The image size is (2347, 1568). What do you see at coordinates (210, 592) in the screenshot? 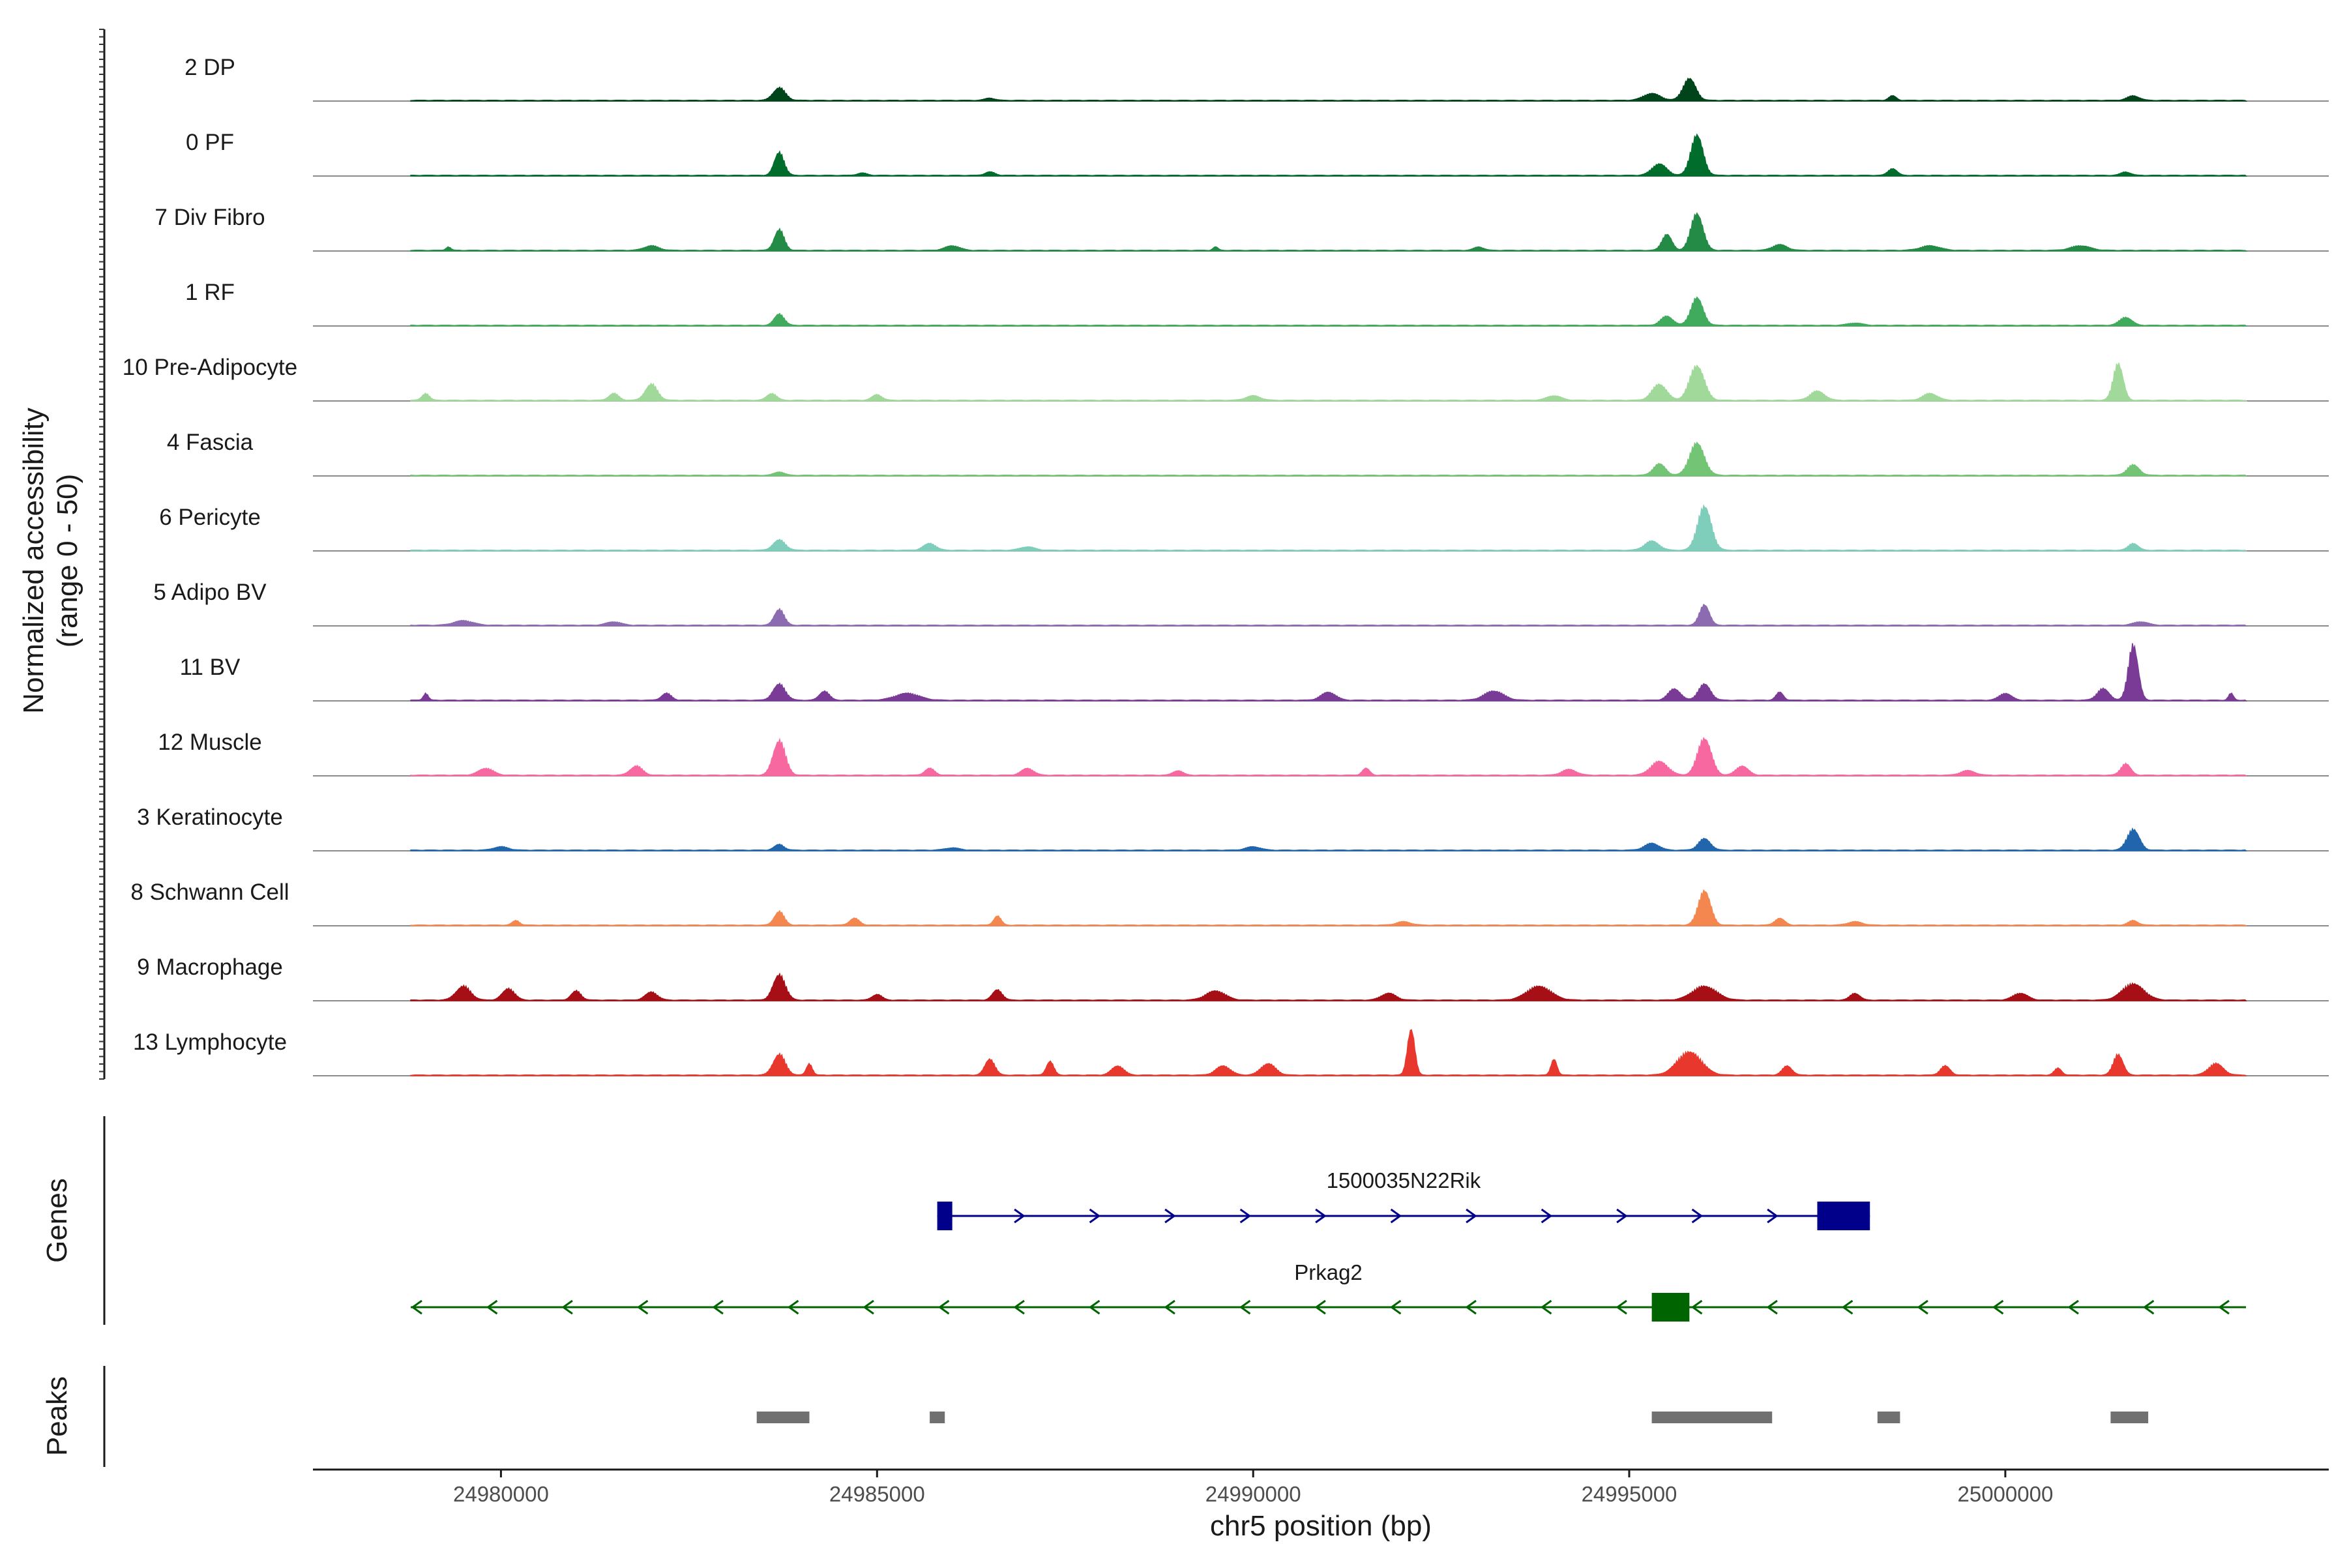
I see `track-label: 5 Adipo BV` at bounding box center [210, 592].